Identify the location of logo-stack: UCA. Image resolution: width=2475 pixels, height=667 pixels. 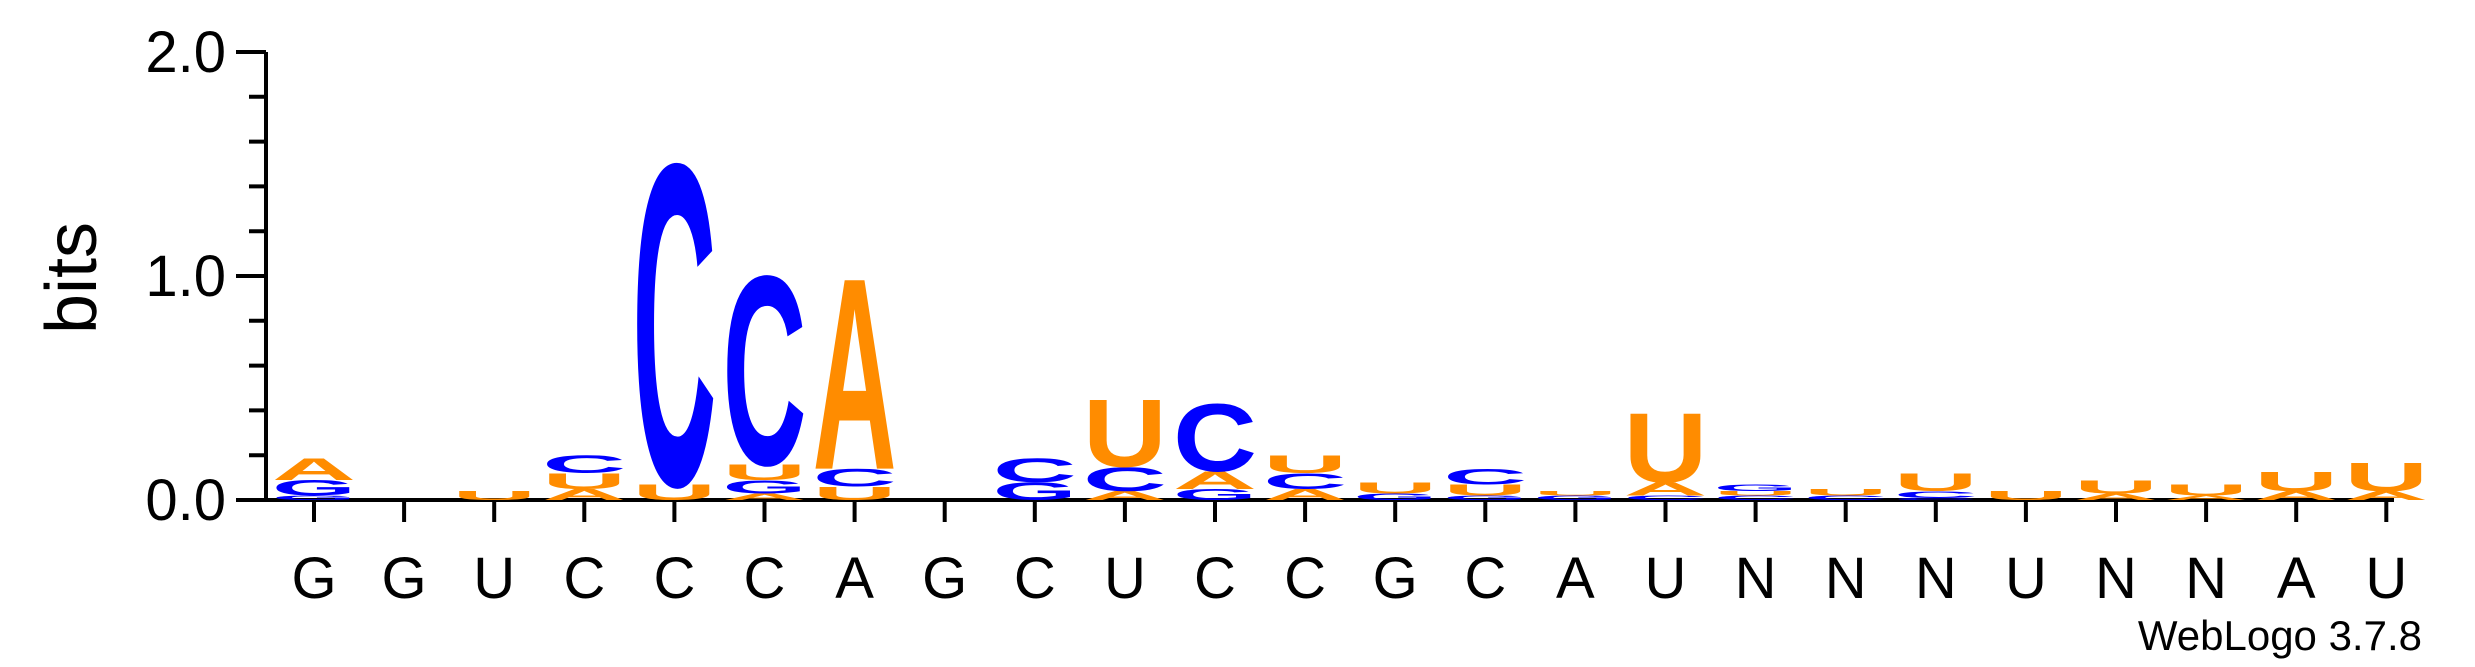
(855, 374).